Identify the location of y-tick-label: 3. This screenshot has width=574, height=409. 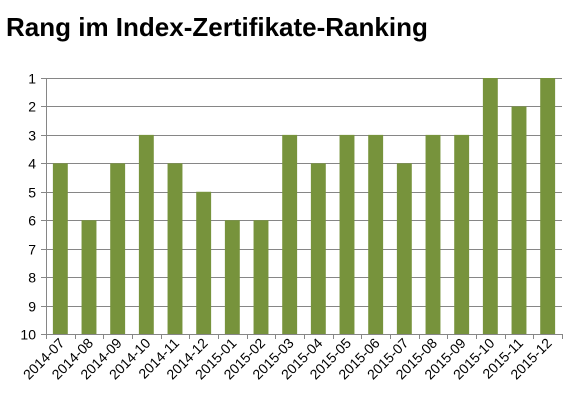
(32, 136).